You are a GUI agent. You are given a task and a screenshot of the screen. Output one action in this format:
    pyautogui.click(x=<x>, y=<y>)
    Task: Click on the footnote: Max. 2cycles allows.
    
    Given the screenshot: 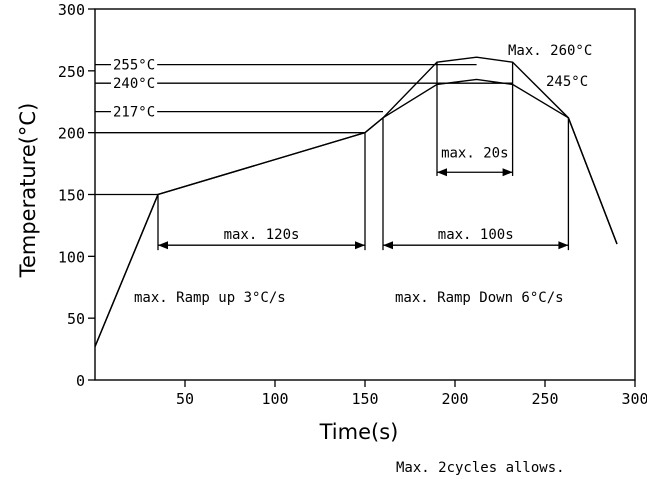 What is the action you would take?
    pyautogui.click(x=480, y=468)
    